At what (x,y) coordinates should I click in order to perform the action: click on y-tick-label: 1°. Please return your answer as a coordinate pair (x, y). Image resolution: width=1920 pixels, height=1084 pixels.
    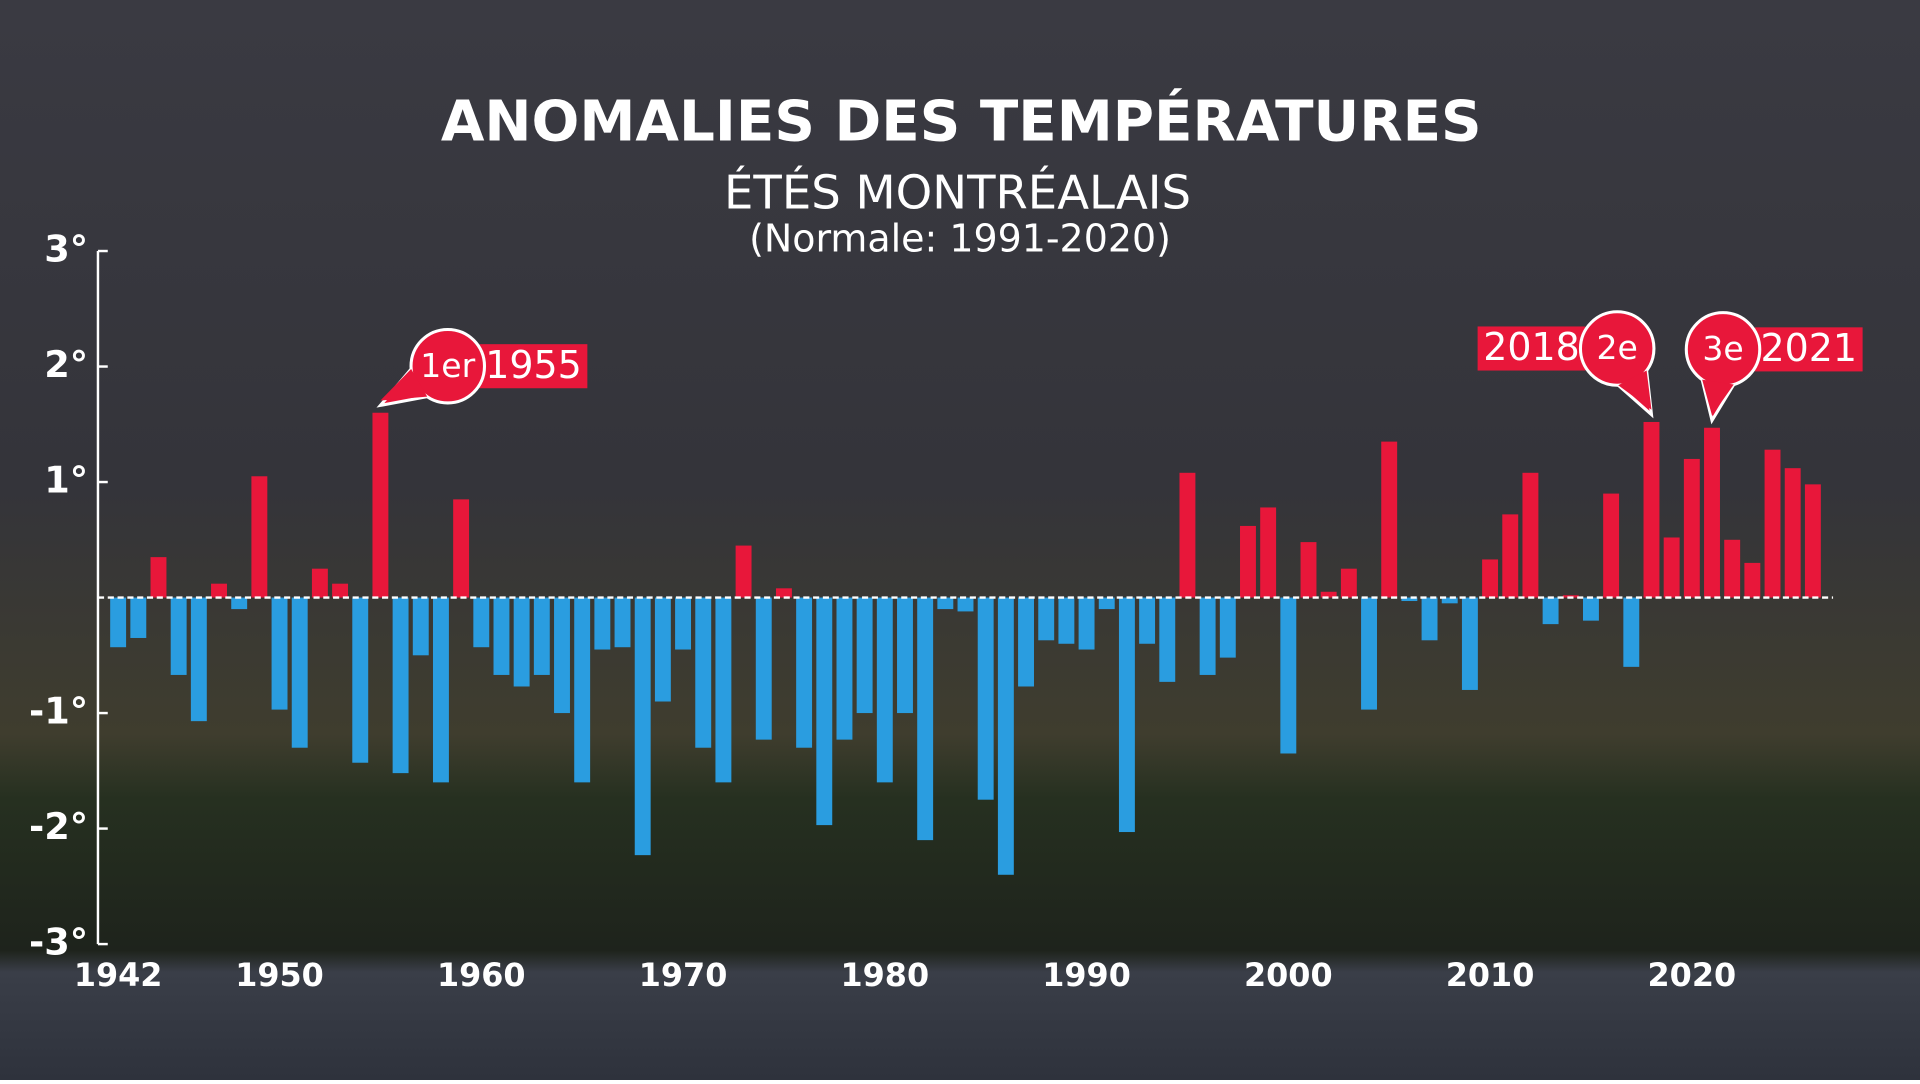
    Looking at the image, I should click on (66, 480).